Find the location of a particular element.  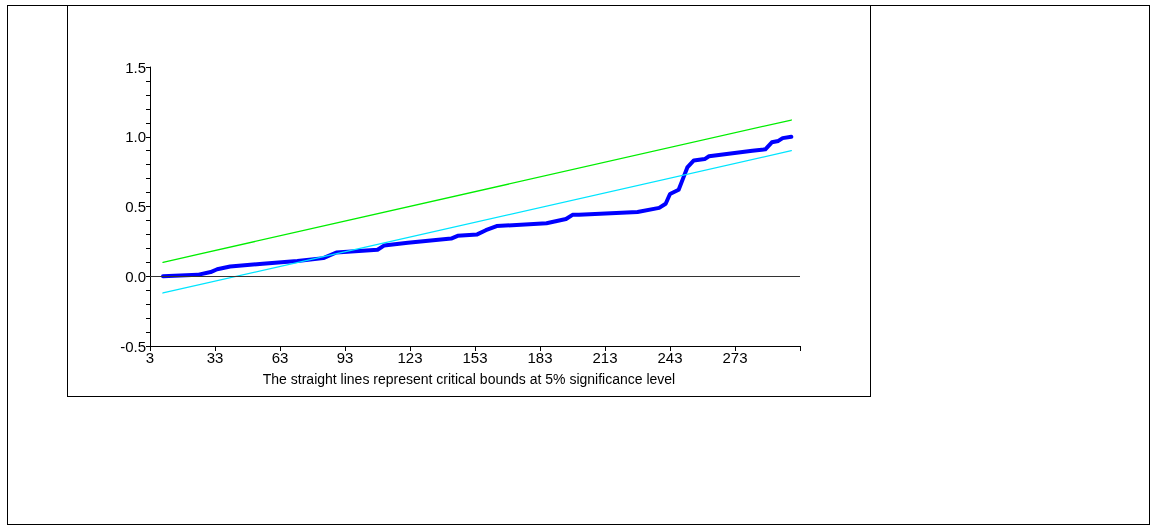

x-tick-label: 153 is located at coordinates (475, 357).